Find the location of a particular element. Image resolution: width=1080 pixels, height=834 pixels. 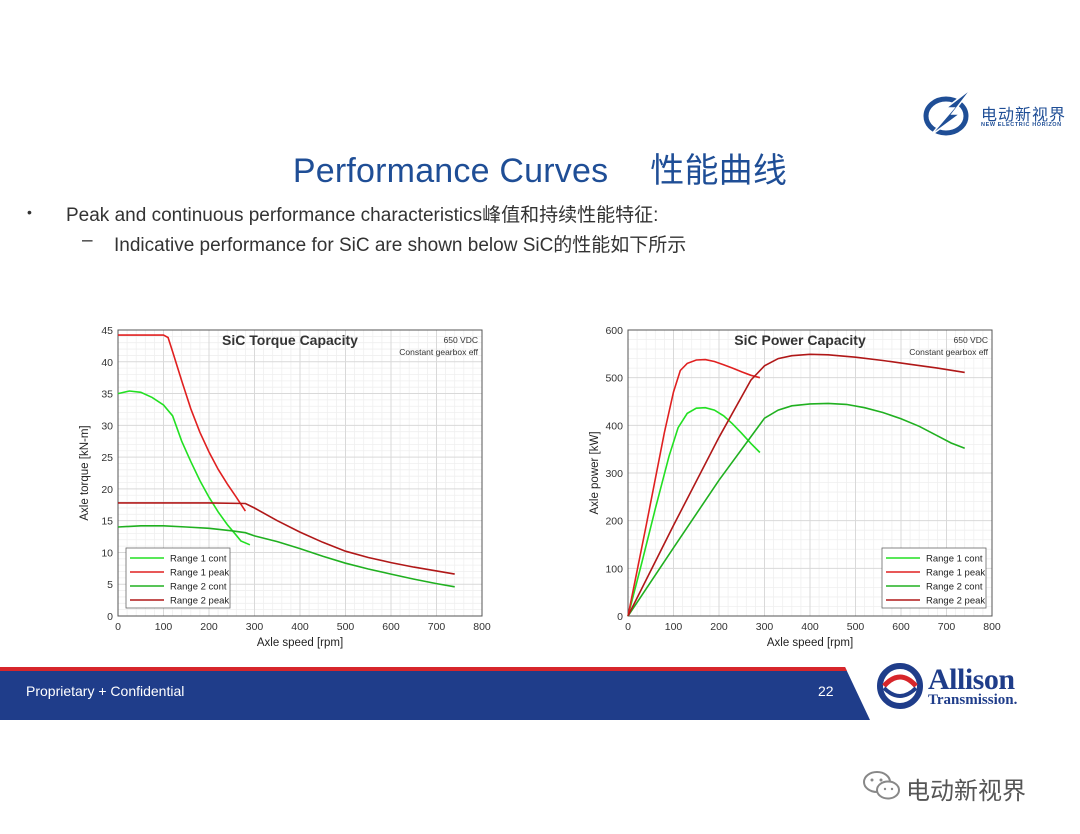

footer-confidential: Proprietary + Confidential is located at coordinates (105, 691).